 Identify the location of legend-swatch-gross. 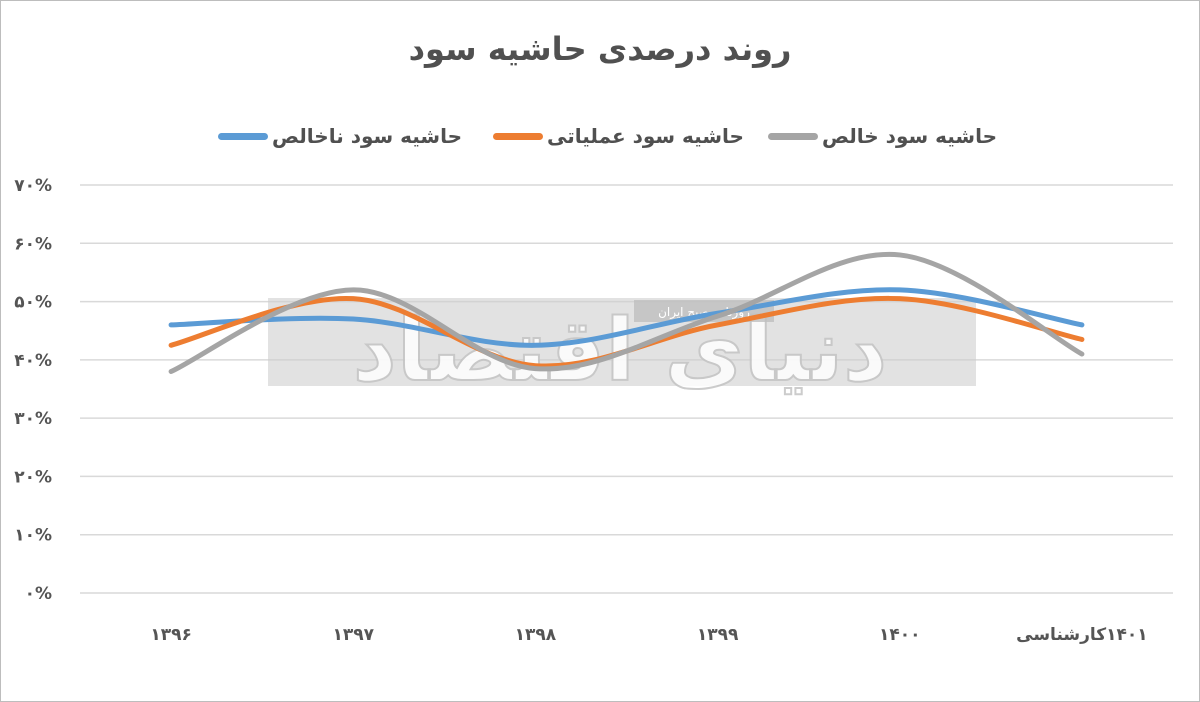
(243, 136).